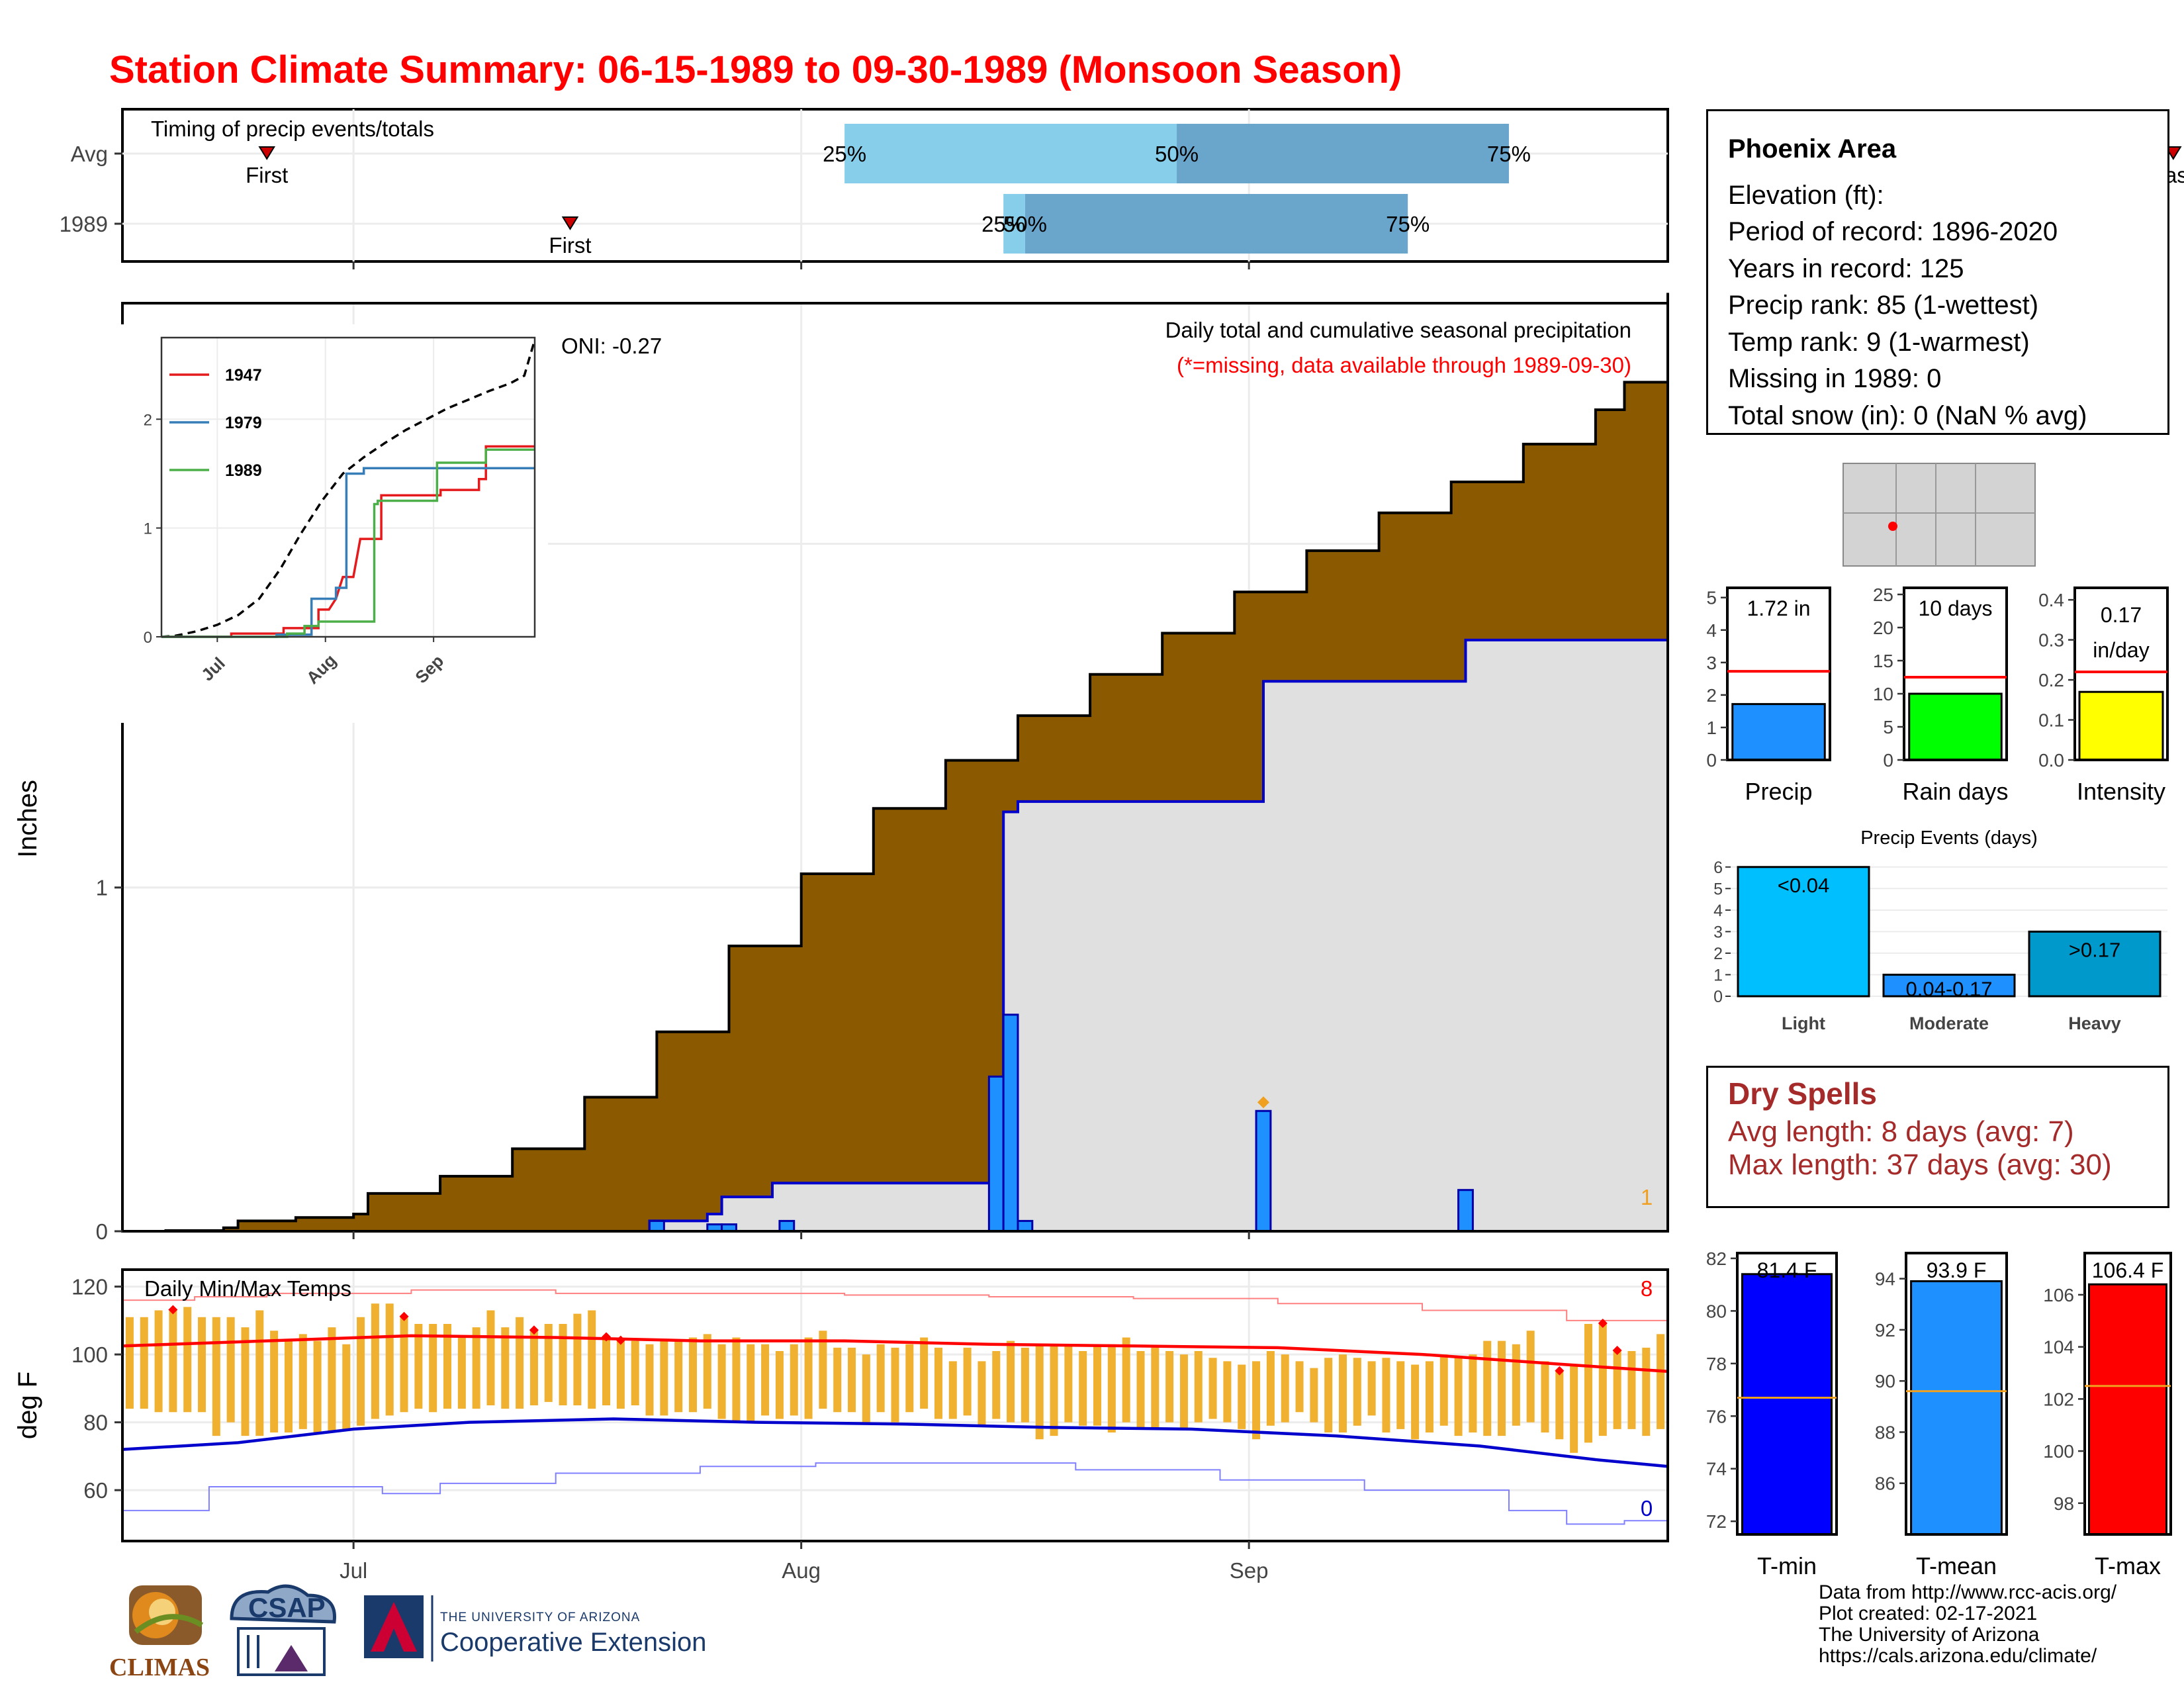 This screenshot has width=2184, height=1688. I want to click on ua-logo-icon, so click(398, 1628).